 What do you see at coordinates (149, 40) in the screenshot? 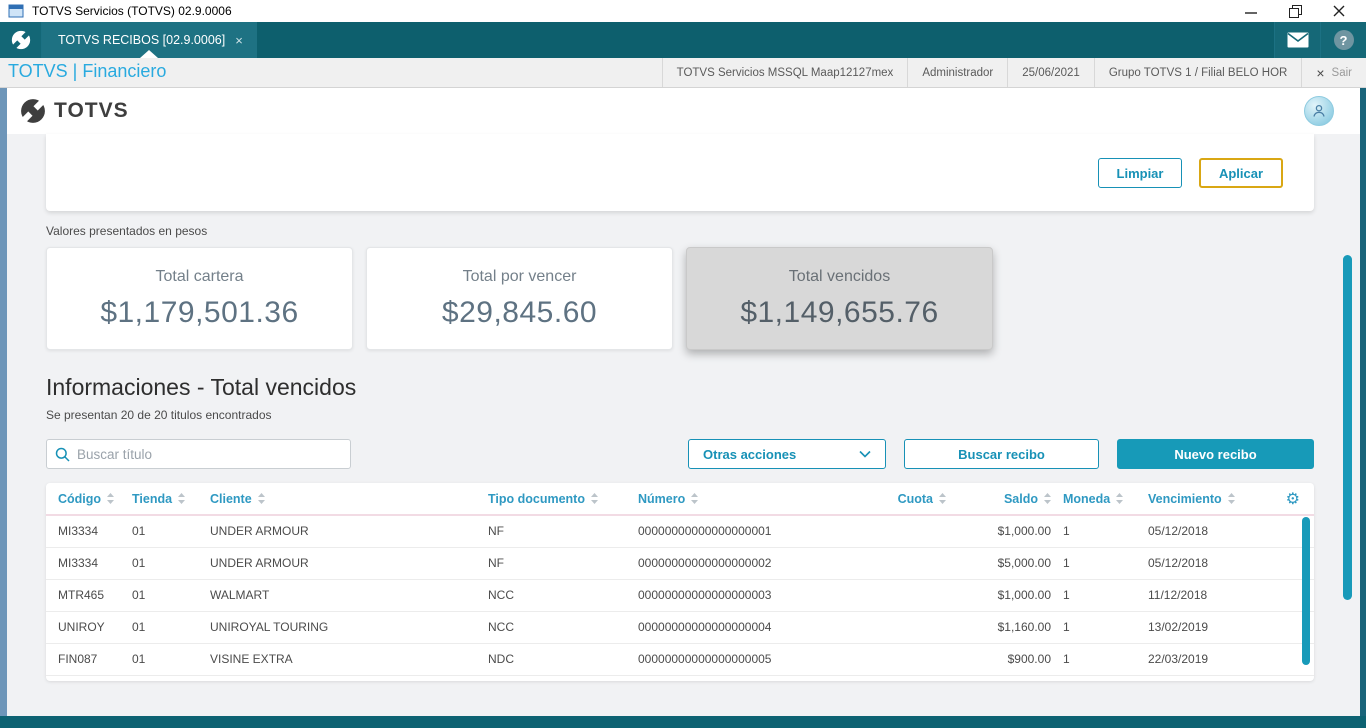
I see `tab-totvs-recibos: TOTVS RECIBOS [02.9.0006] ×` at bounding box center [149, 40].